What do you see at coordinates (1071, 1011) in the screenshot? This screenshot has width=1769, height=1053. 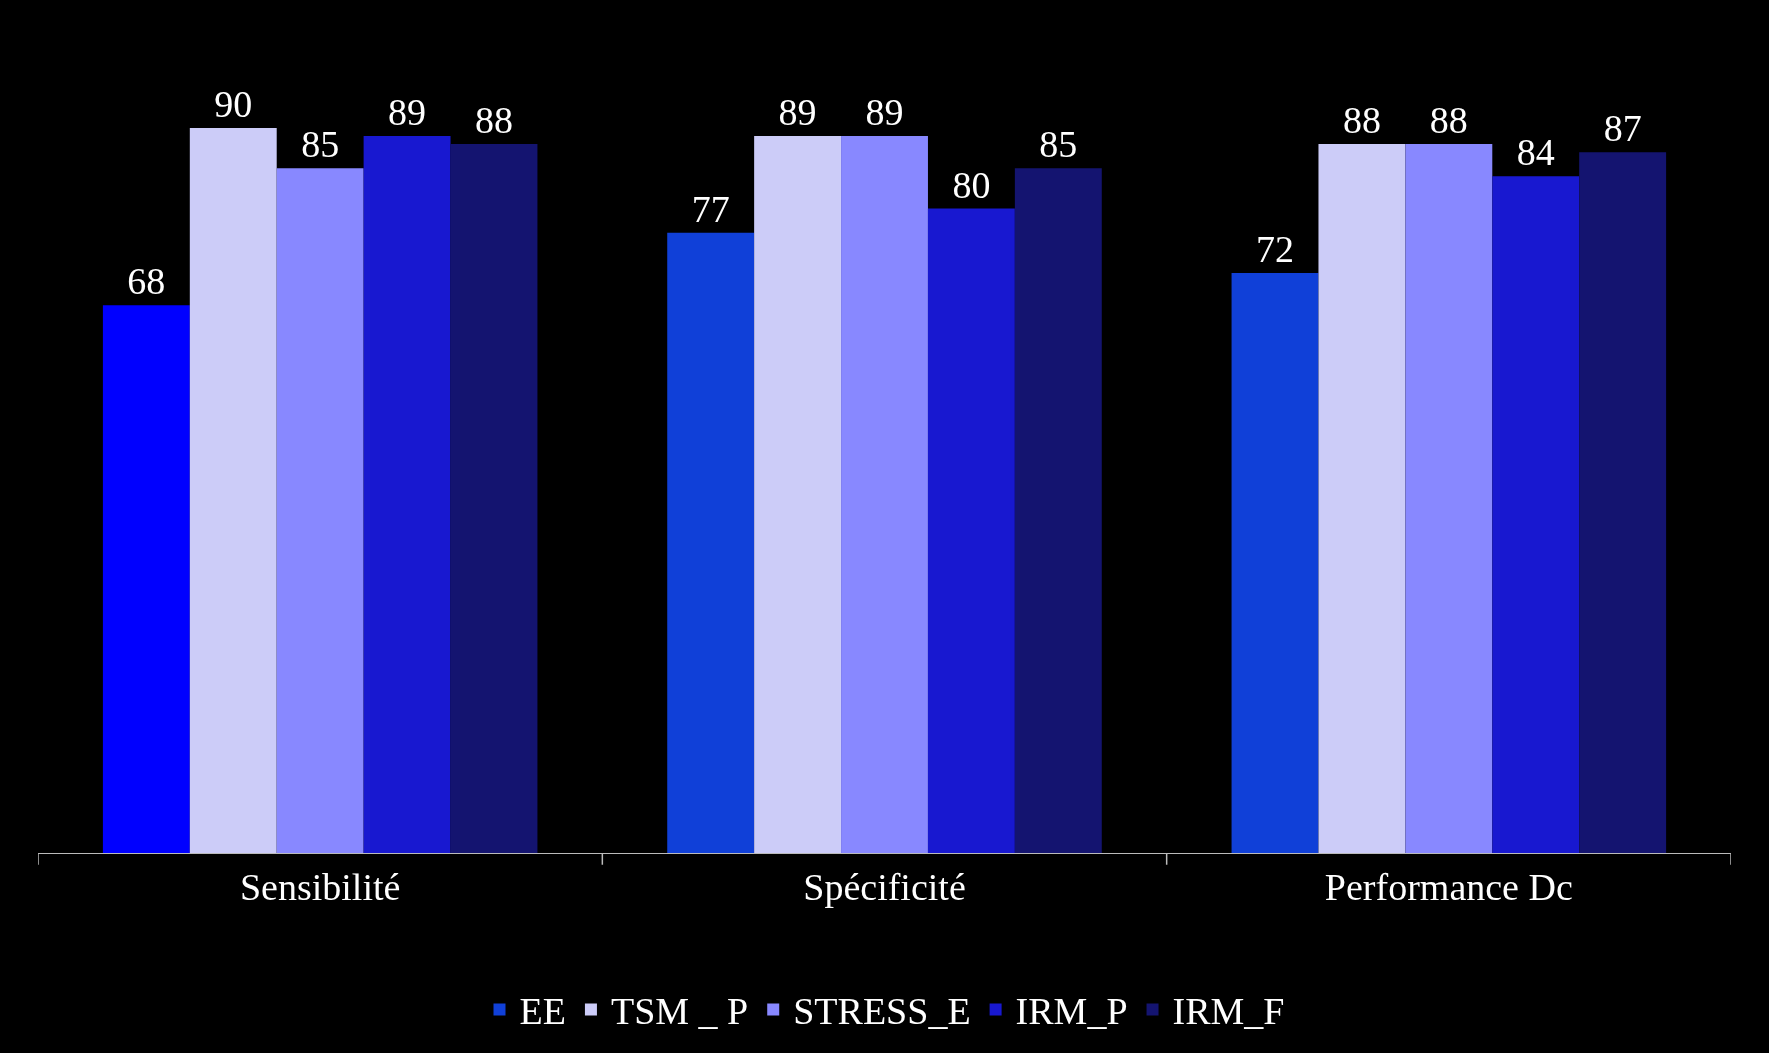 I see `legend-label: IRM_P` at bounding box center [1071, 1011].